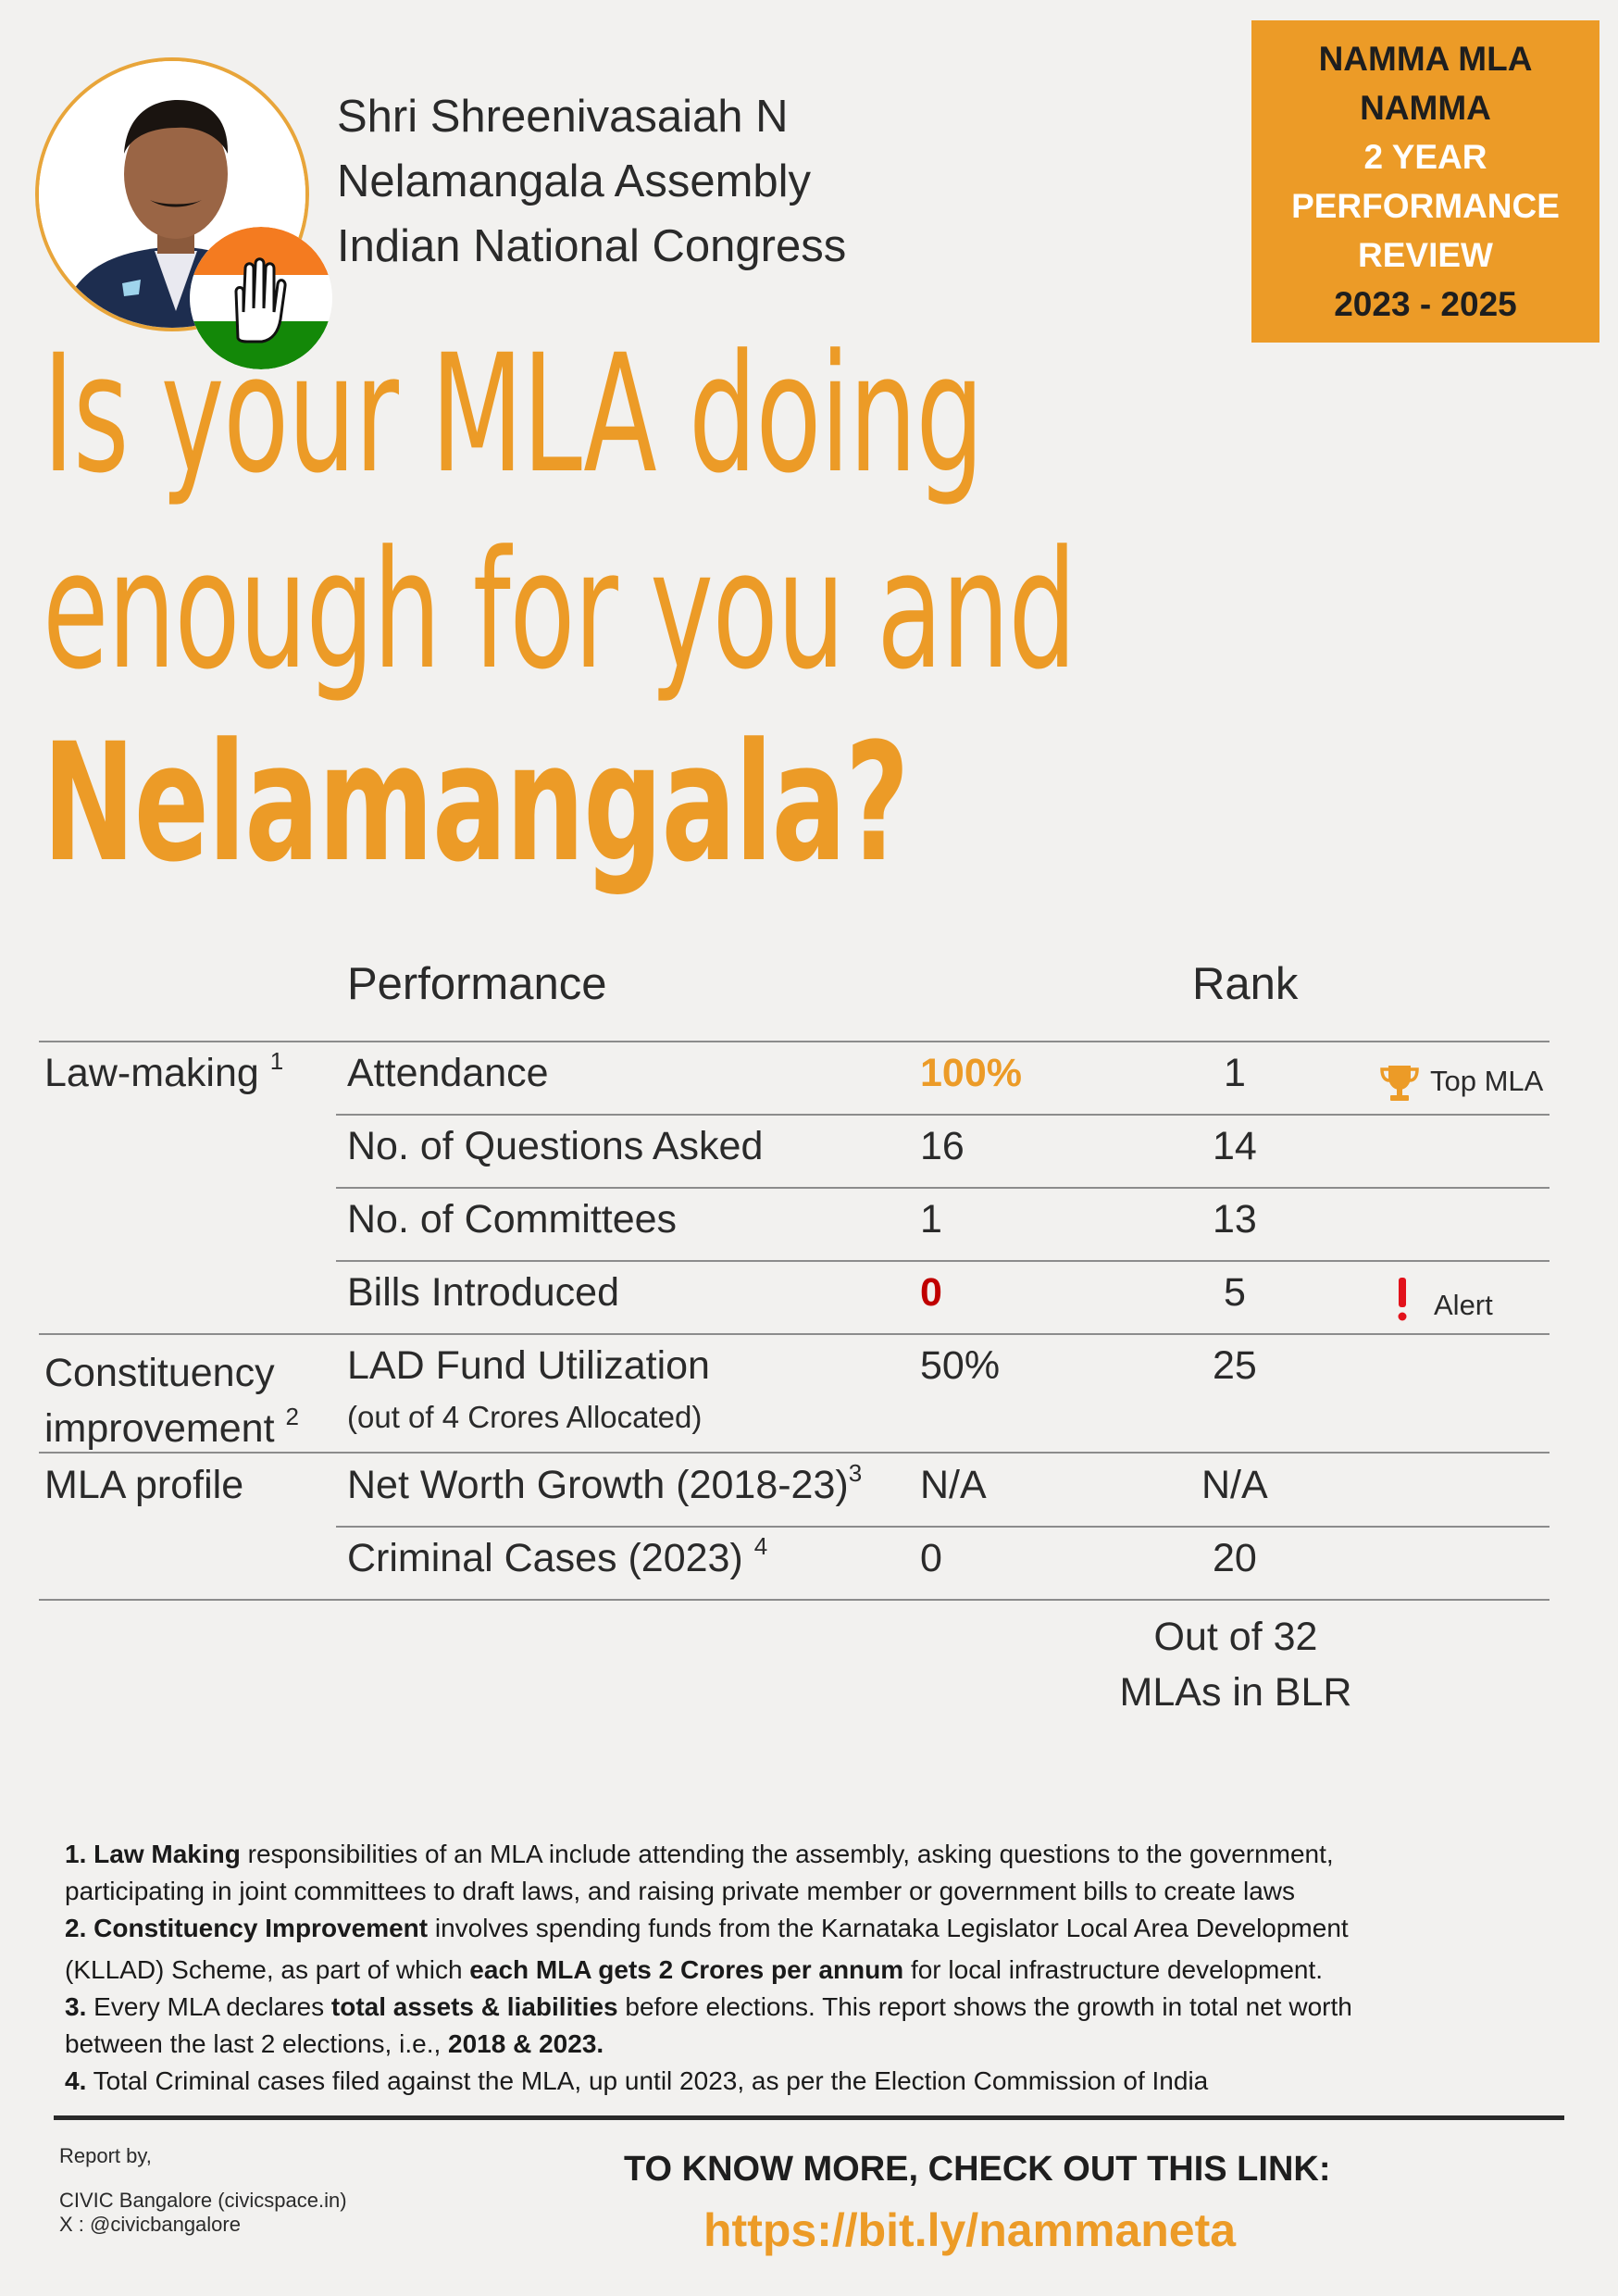  I want to click on footnote-1-term: Law Making, so click(167, 1854).